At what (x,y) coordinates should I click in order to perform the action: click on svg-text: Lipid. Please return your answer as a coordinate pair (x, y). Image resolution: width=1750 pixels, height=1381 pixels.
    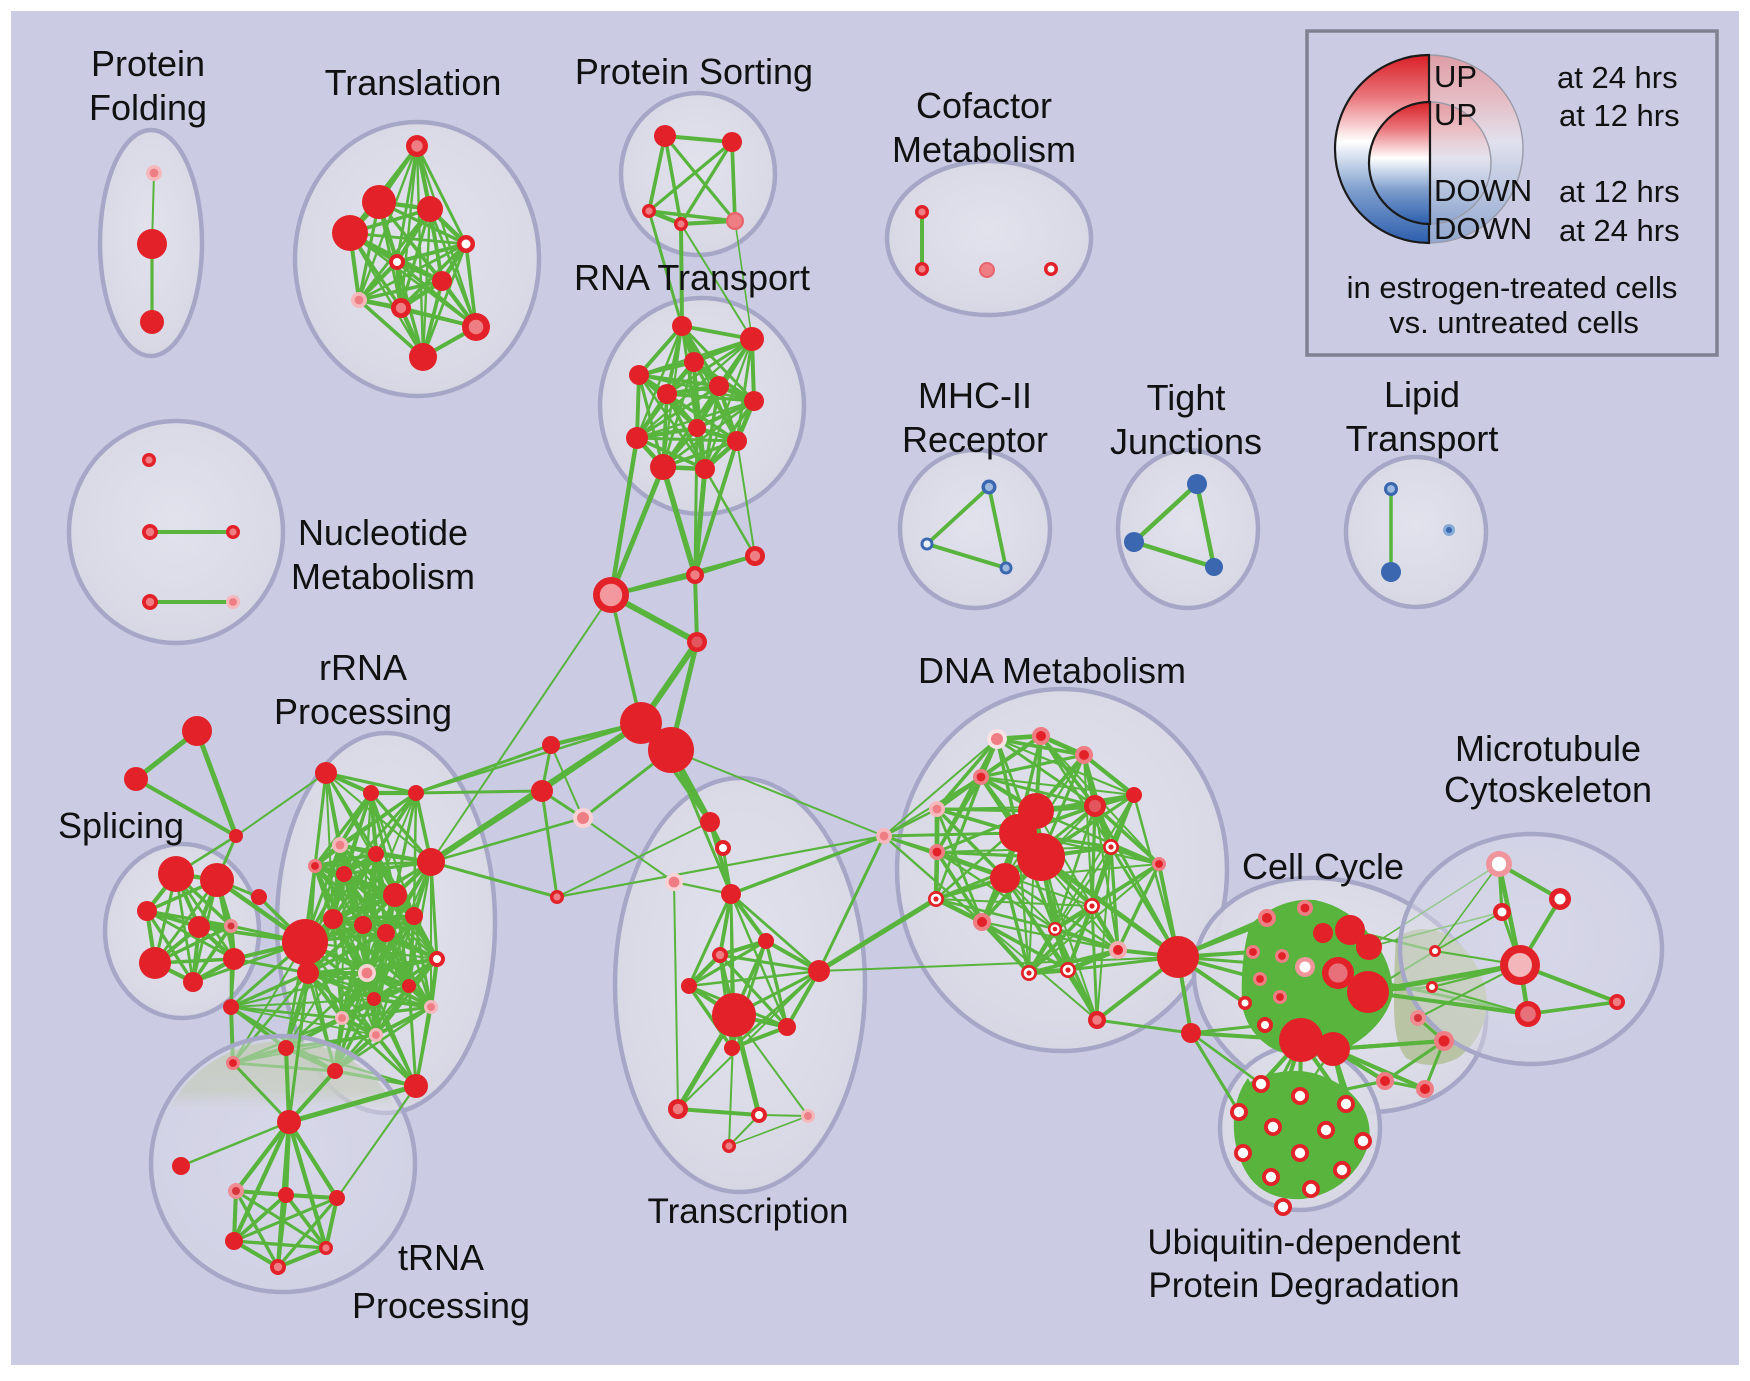
    Looking at the image, I should click on (1422, 394).